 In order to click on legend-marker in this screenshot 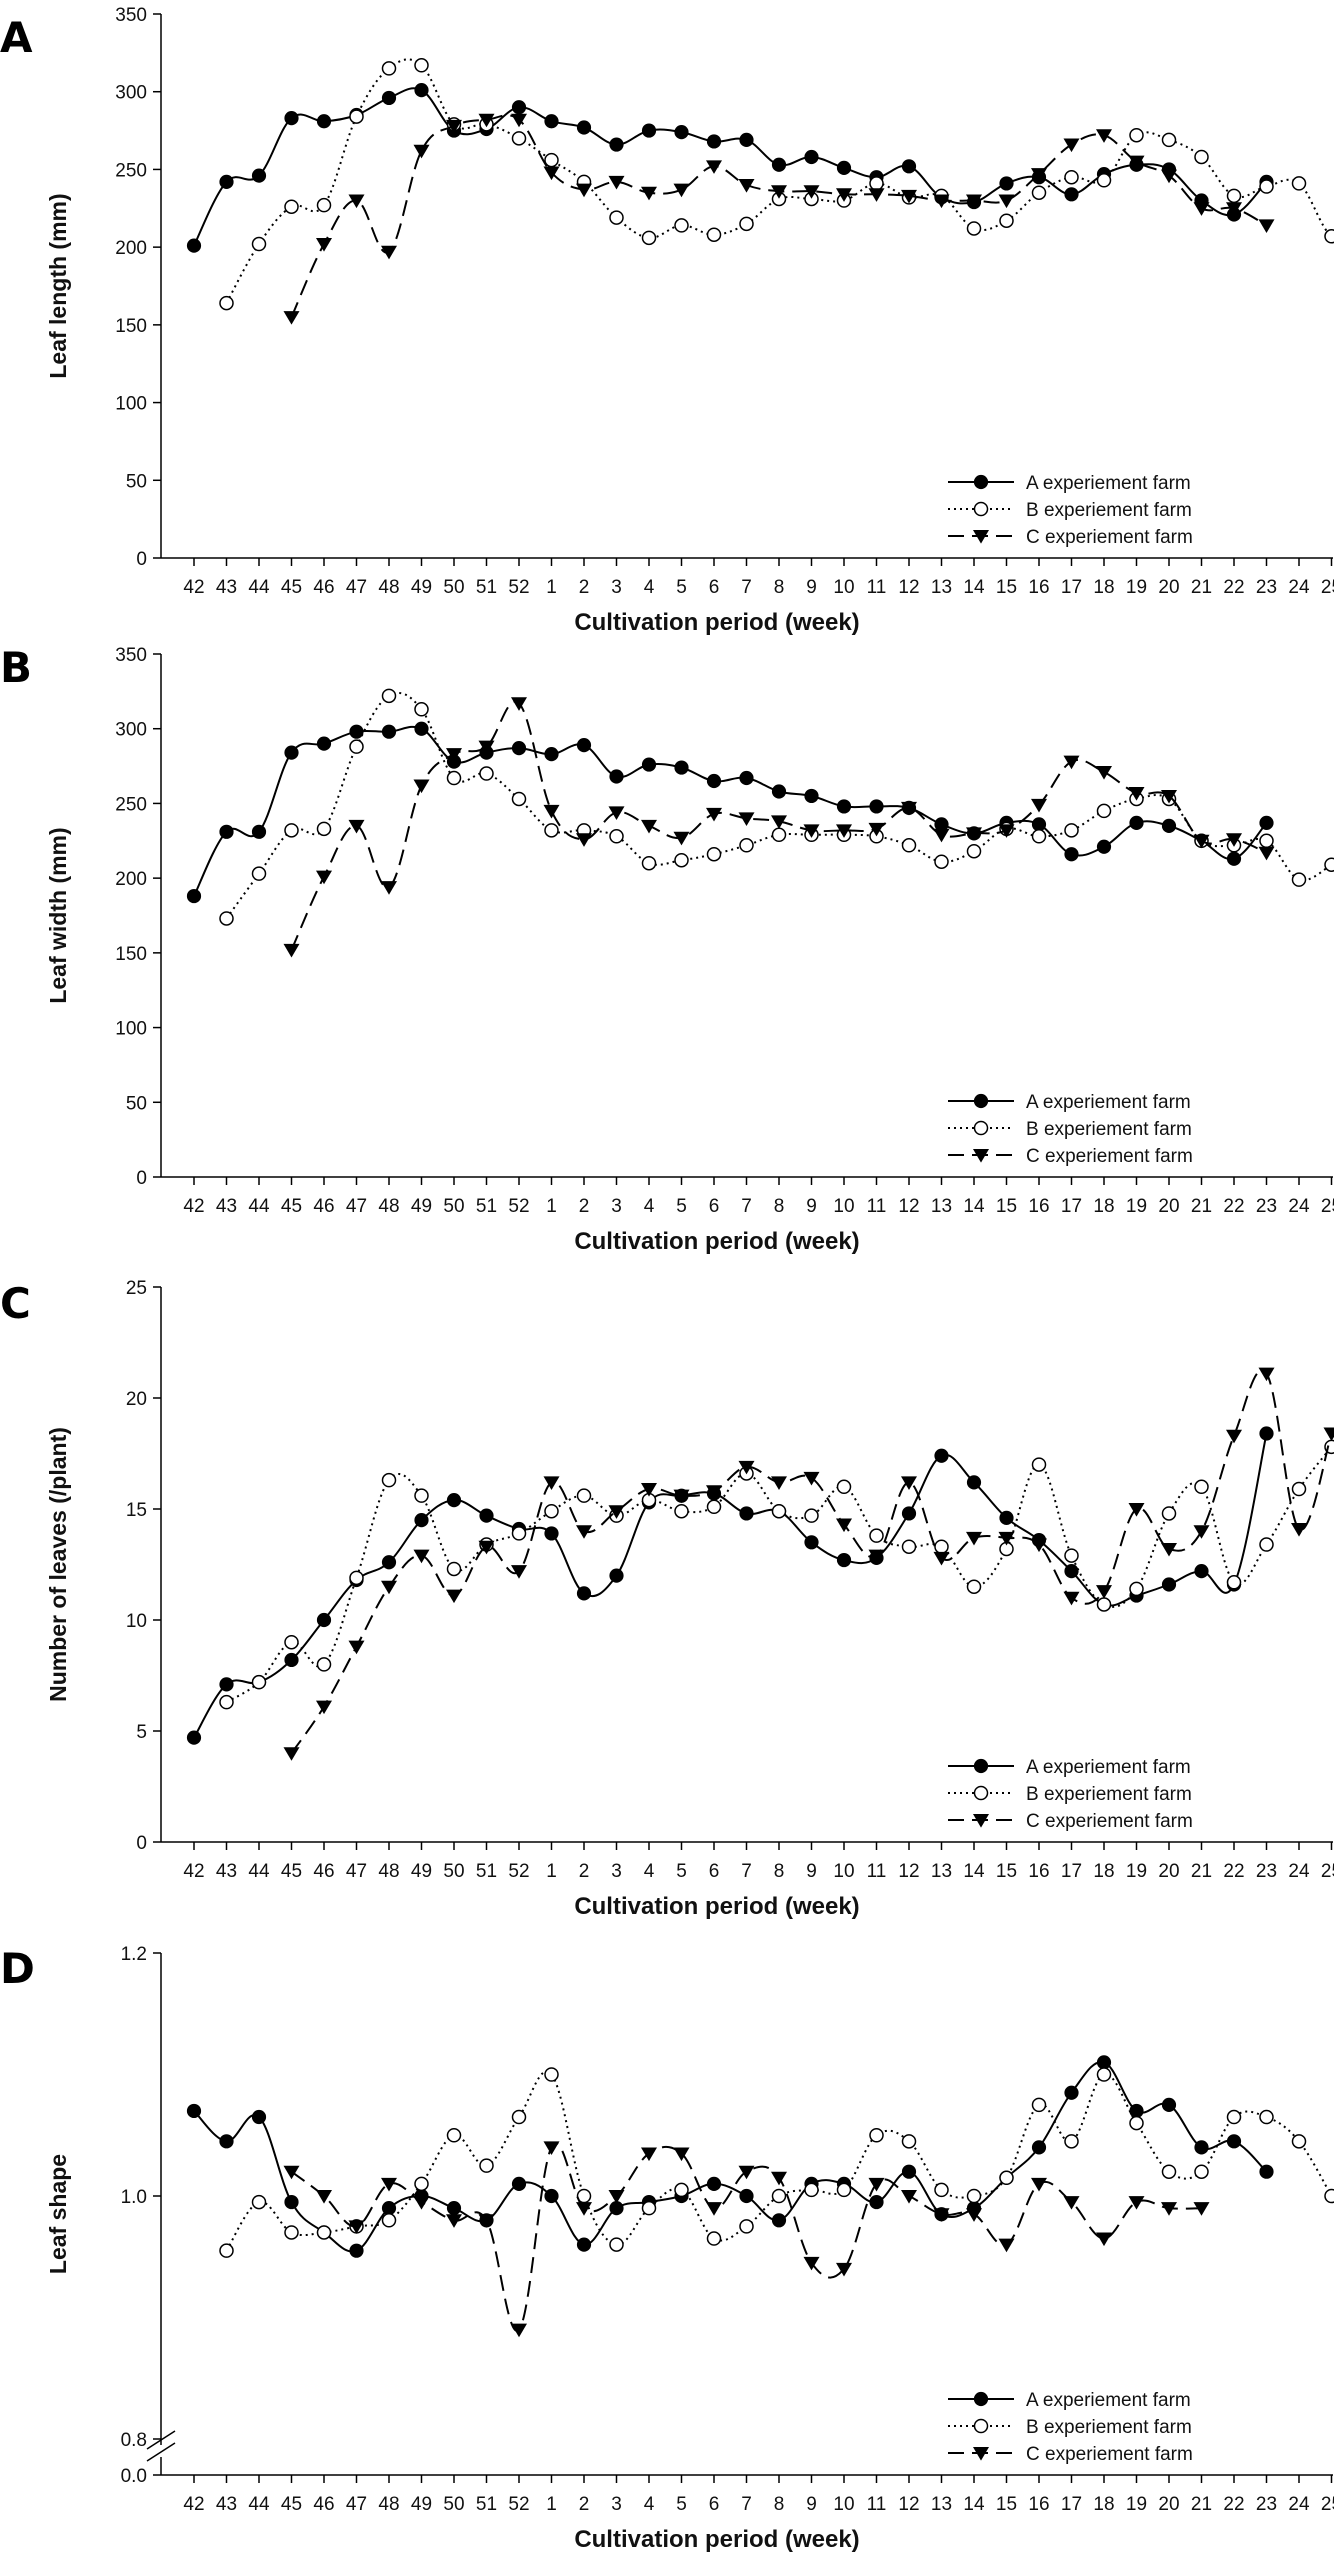, I will do `click(981, 1128)`.